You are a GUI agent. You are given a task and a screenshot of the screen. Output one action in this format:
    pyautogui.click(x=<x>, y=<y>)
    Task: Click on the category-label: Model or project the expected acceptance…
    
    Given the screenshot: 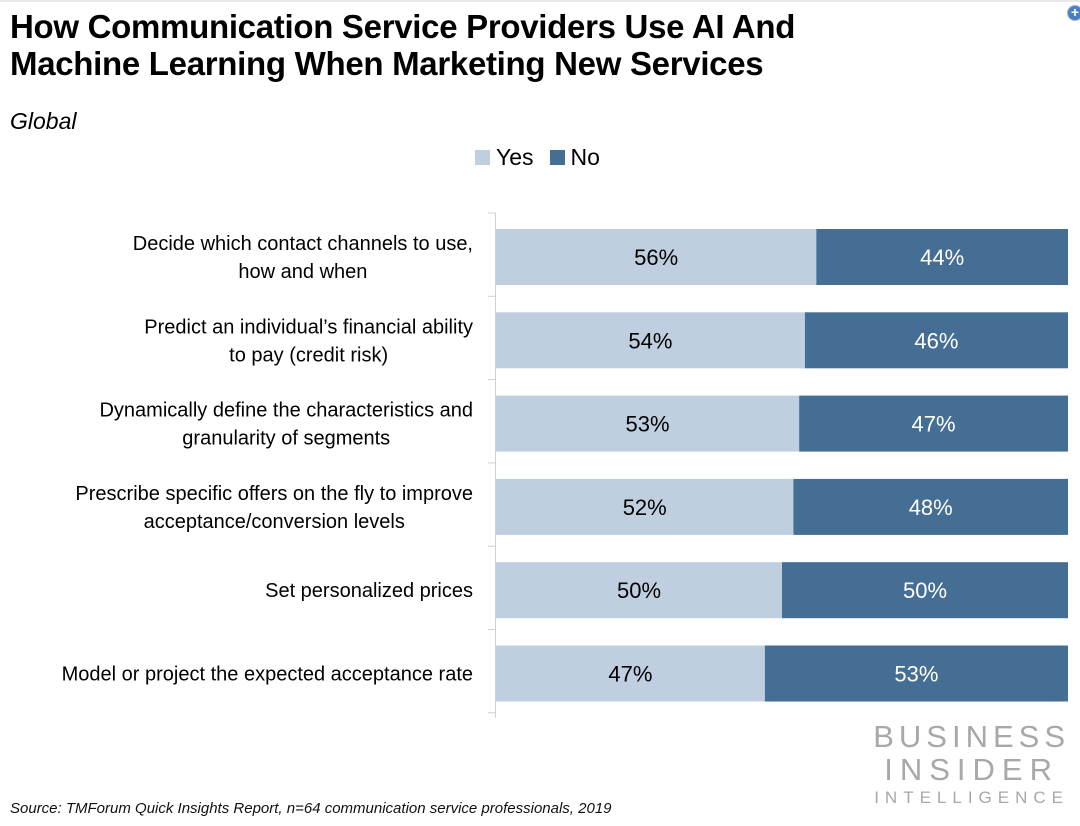 What is the action you would take?
    pyautogui.click(x=267, y=675)
    